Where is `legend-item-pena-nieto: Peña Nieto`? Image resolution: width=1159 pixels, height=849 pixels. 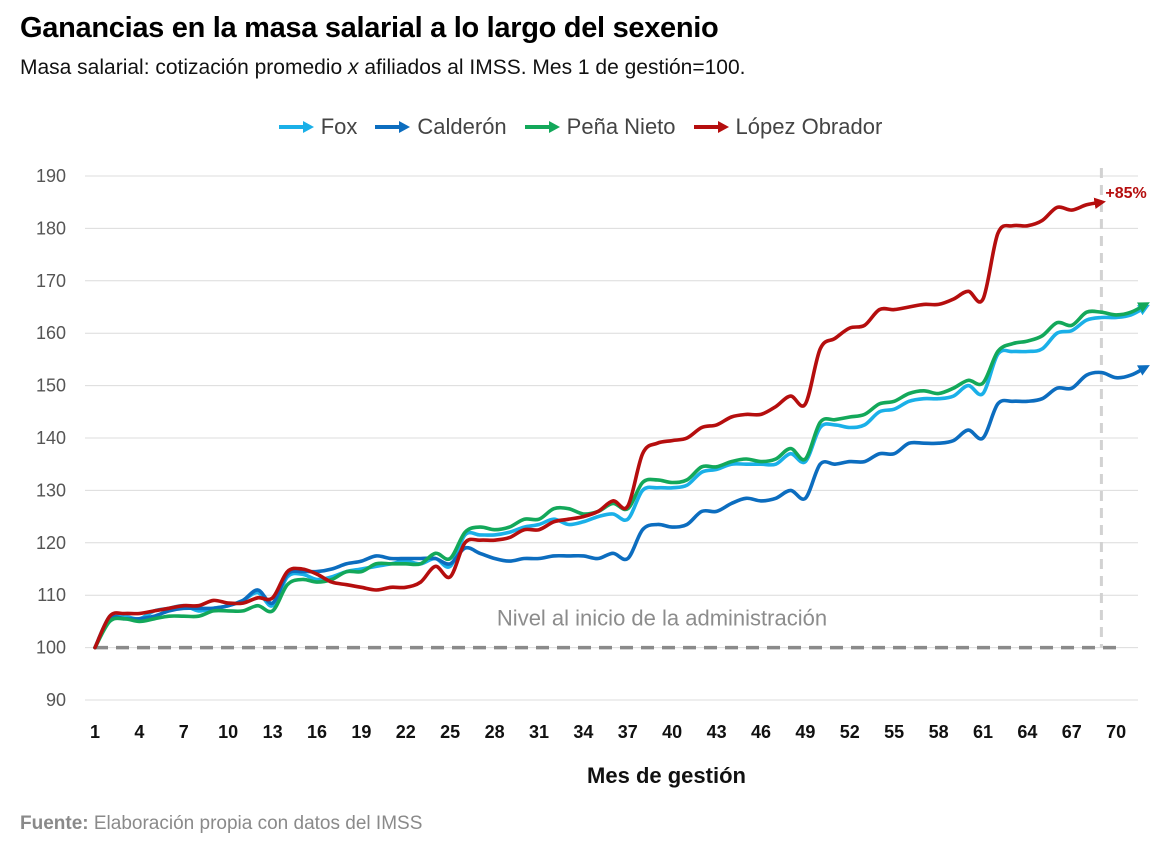
legend-item-pena-nieto: Peña Nieto is located at coordinates (599, 127).